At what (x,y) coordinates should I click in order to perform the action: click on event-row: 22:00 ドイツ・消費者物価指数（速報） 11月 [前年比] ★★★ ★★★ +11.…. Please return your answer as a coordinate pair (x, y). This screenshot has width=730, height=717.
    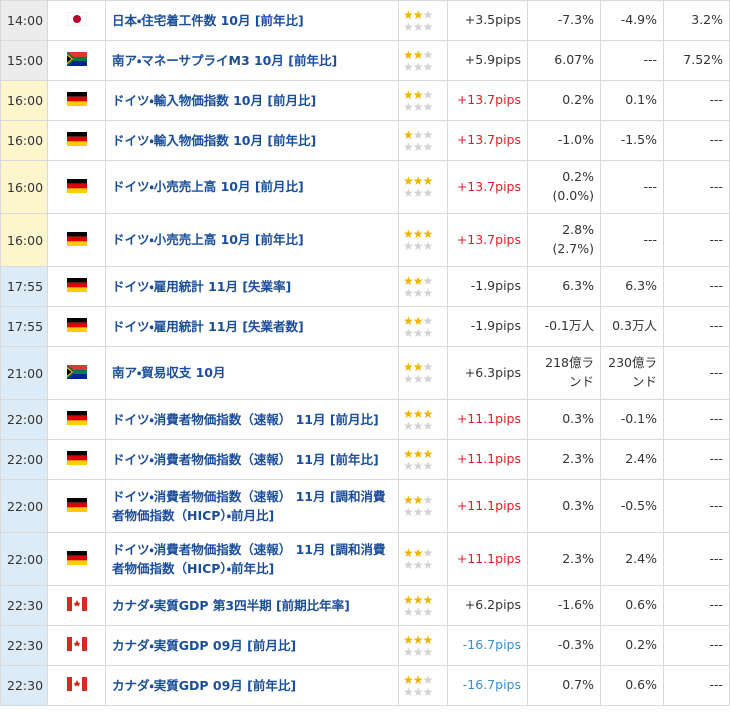
    Looking at the image, I should click on (365, 459).